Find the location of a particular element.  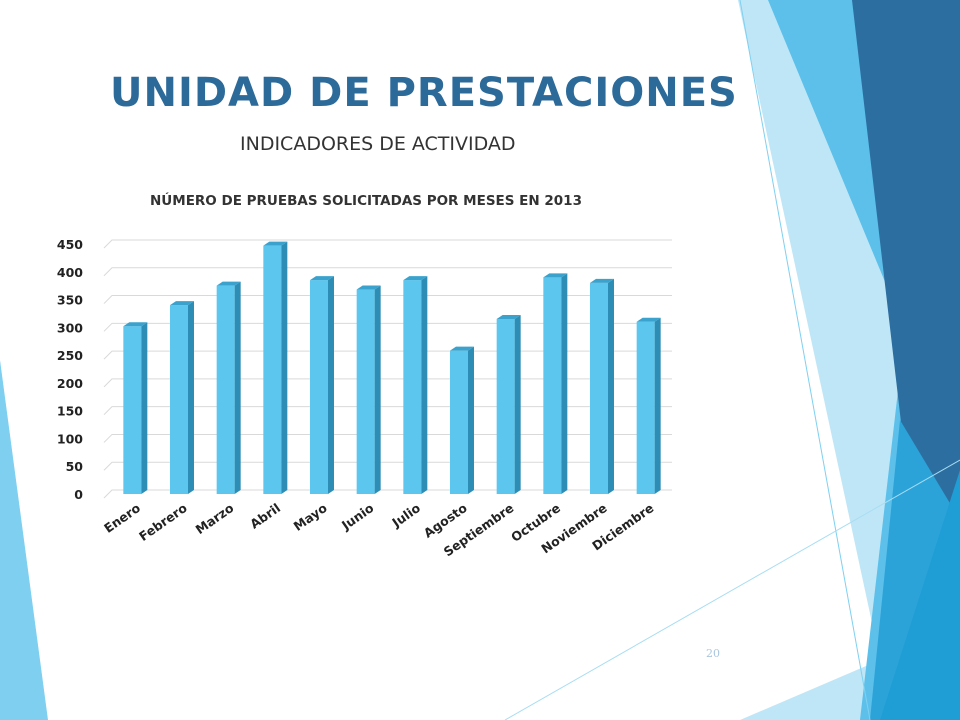

bar-junio is located at coordinates (368, 389).